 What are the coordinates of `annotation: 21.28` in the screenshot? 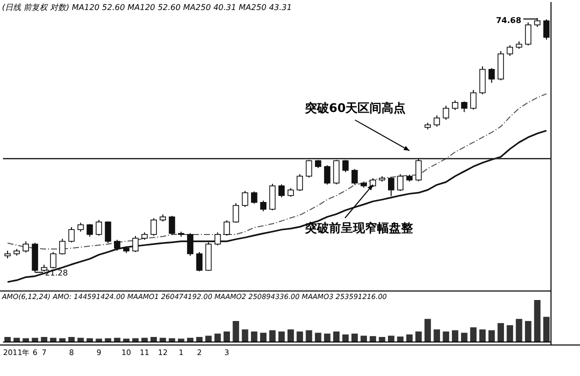 It's located at (56, 273).